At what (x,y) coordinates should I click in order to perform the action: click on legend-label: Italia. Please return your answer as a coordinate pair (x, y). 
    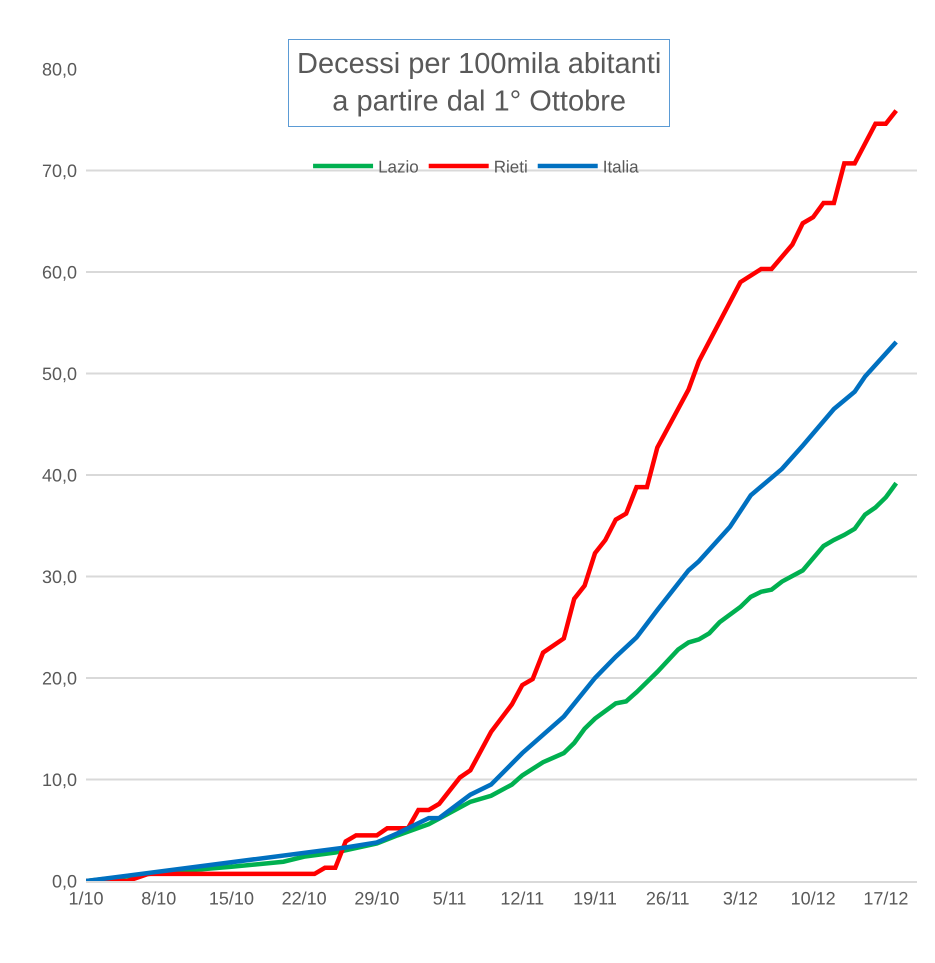
    Looking at the image, I should click on (621, 167).